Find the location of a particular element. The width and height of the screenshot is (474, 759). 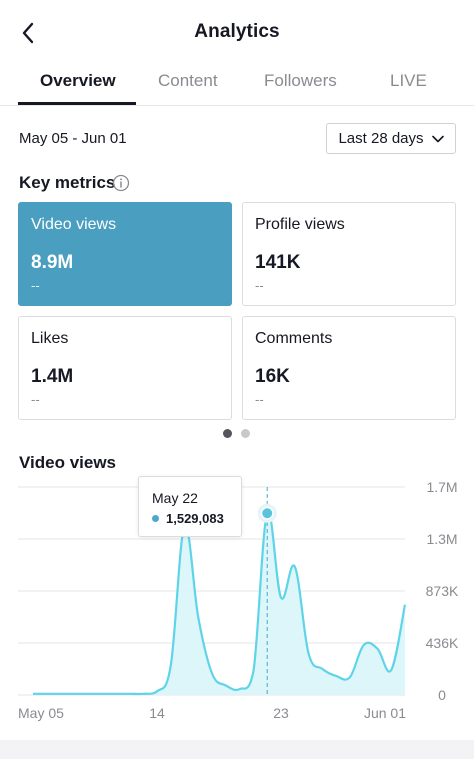

highlight-point is located at coordinates (267, 513).